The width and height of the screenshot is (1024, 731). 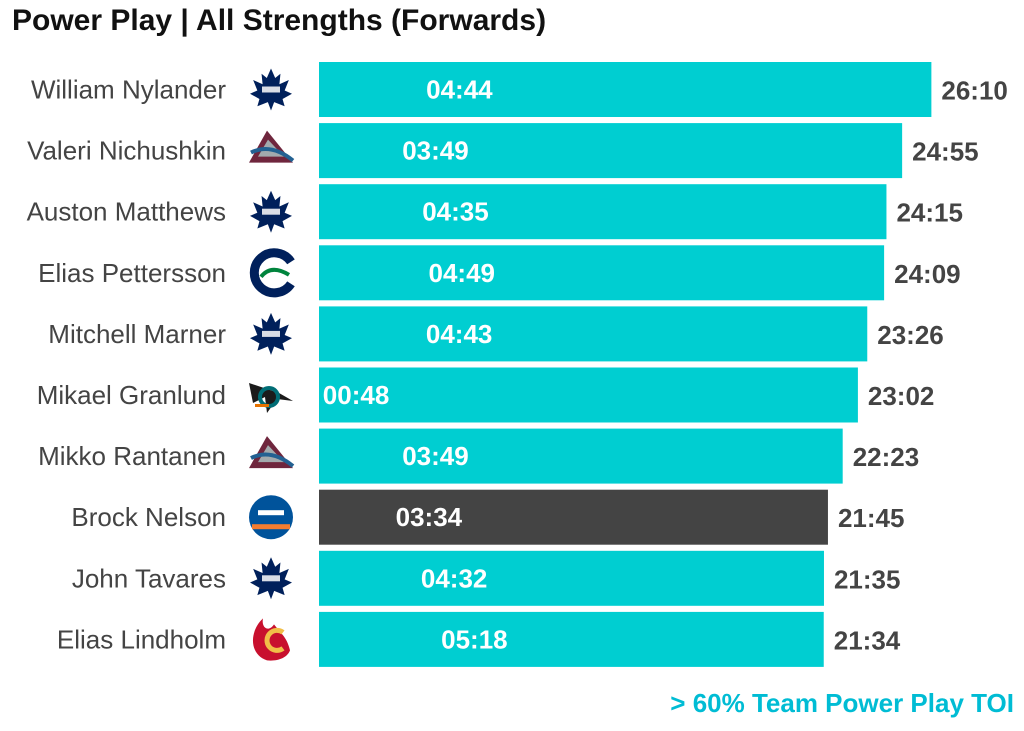 What do you see at coordinates (462, 273) in the screenshot?
I see `pp-toi-label: 04:49` at bounding box center [462, 273].